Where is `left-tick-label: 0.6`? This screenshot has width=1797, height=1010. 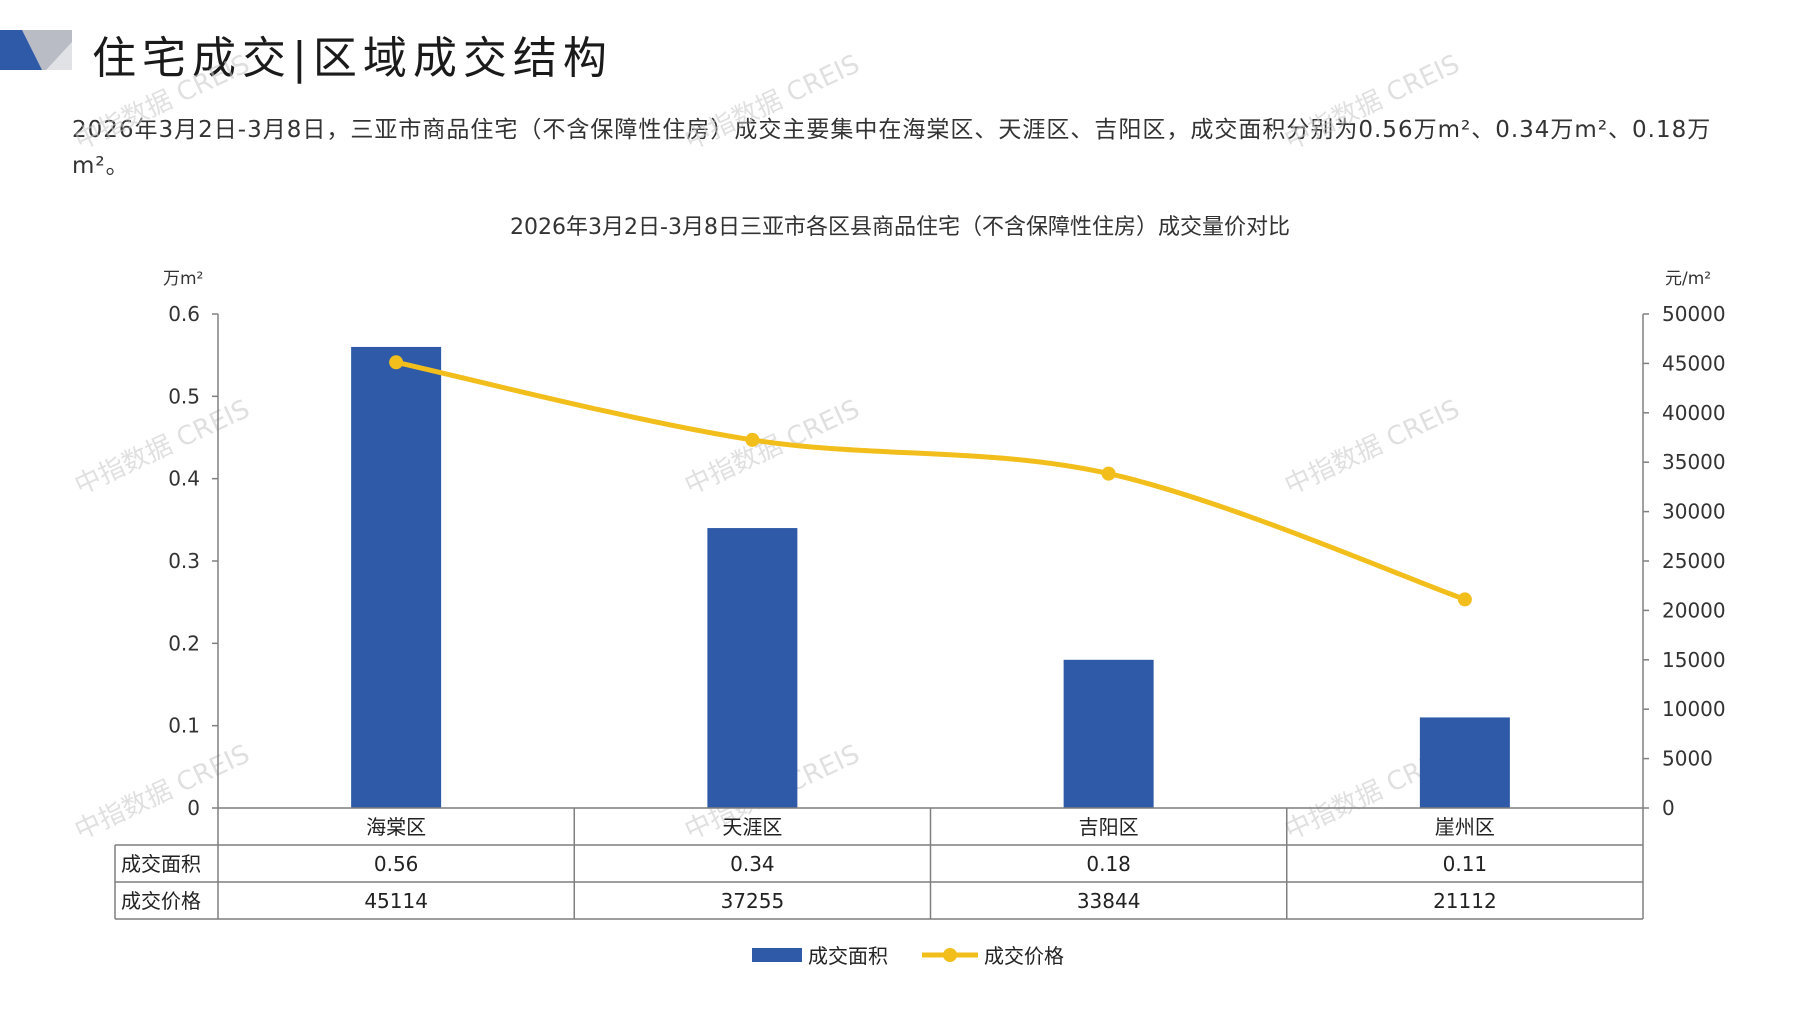 left-tick-label: 0.6 is located at coordinates (184, 314).